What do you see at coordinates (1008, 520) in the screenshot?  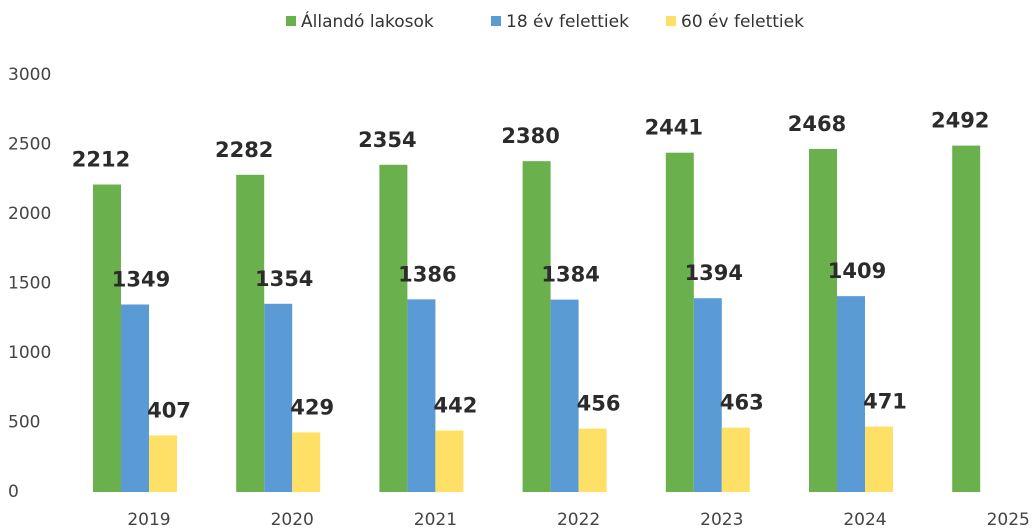 I see `x-tick-label: 2025` at bounding box center [1008, 520].